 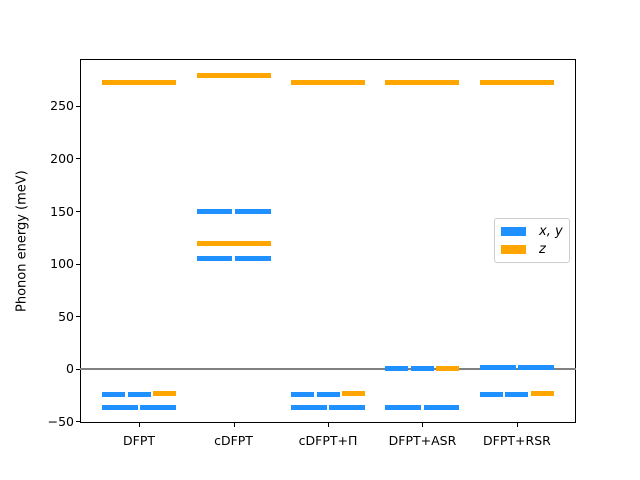 I want to click on x-tick-label: DFPT+RSR, so click(x=517, y=440).